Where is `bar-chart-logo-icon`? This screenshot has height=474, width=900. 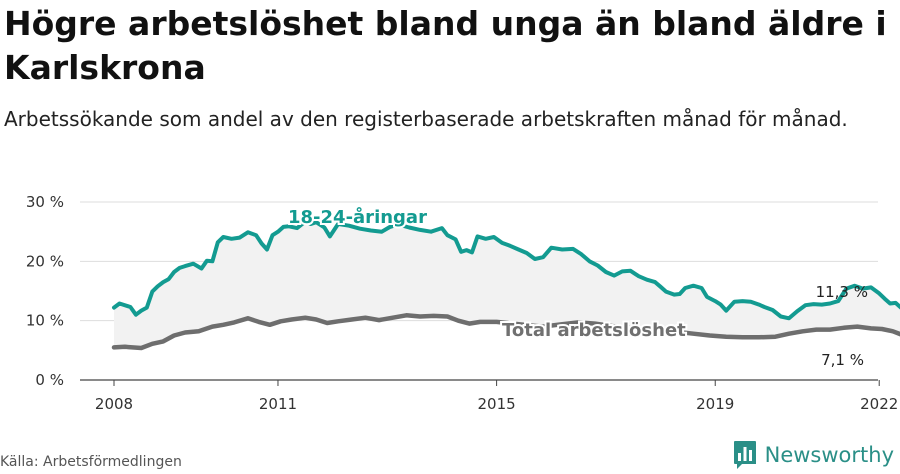 bar-chart-logo-icon is located at coordinates (744, 455).